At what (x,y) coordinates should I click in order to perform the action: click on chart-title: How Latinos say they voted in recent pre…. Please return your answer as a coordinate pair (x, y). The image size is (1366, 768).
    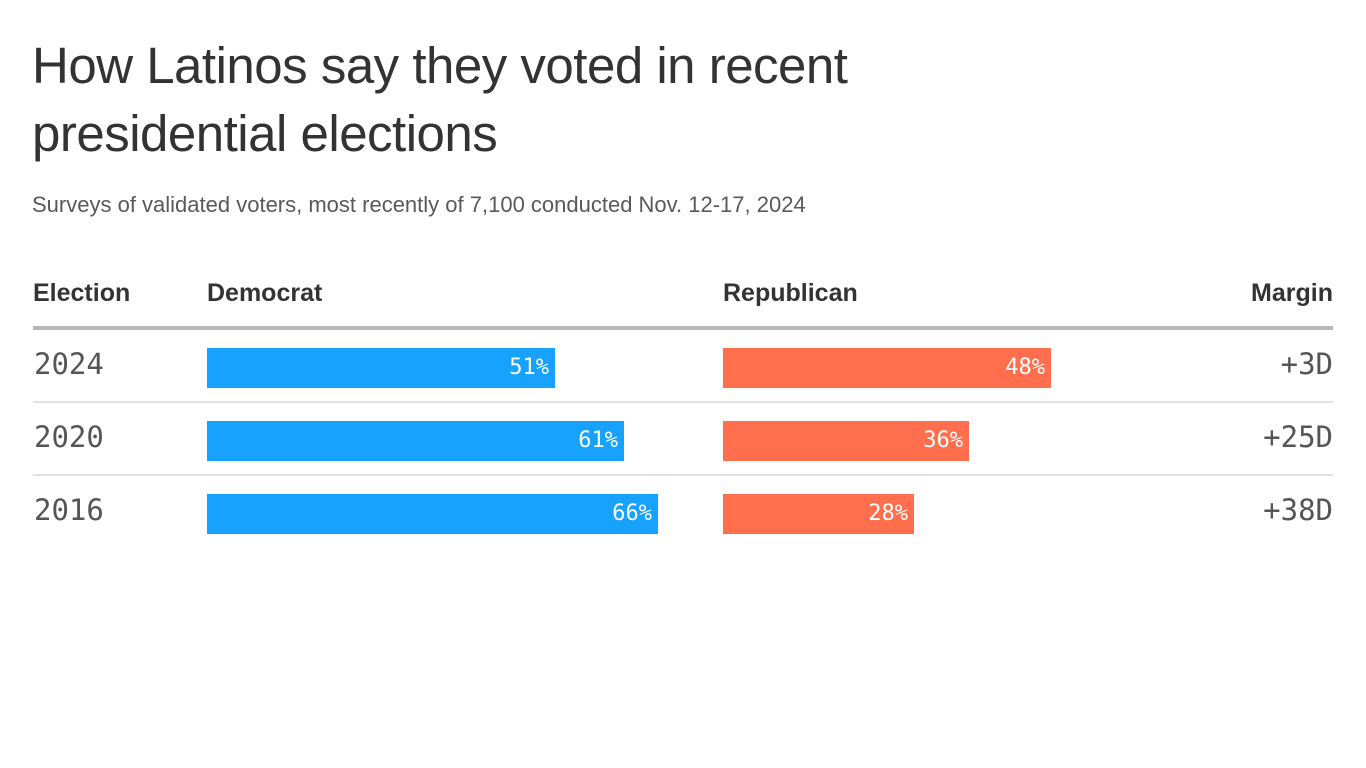
    Looking at the image, I should click on (440, 99).